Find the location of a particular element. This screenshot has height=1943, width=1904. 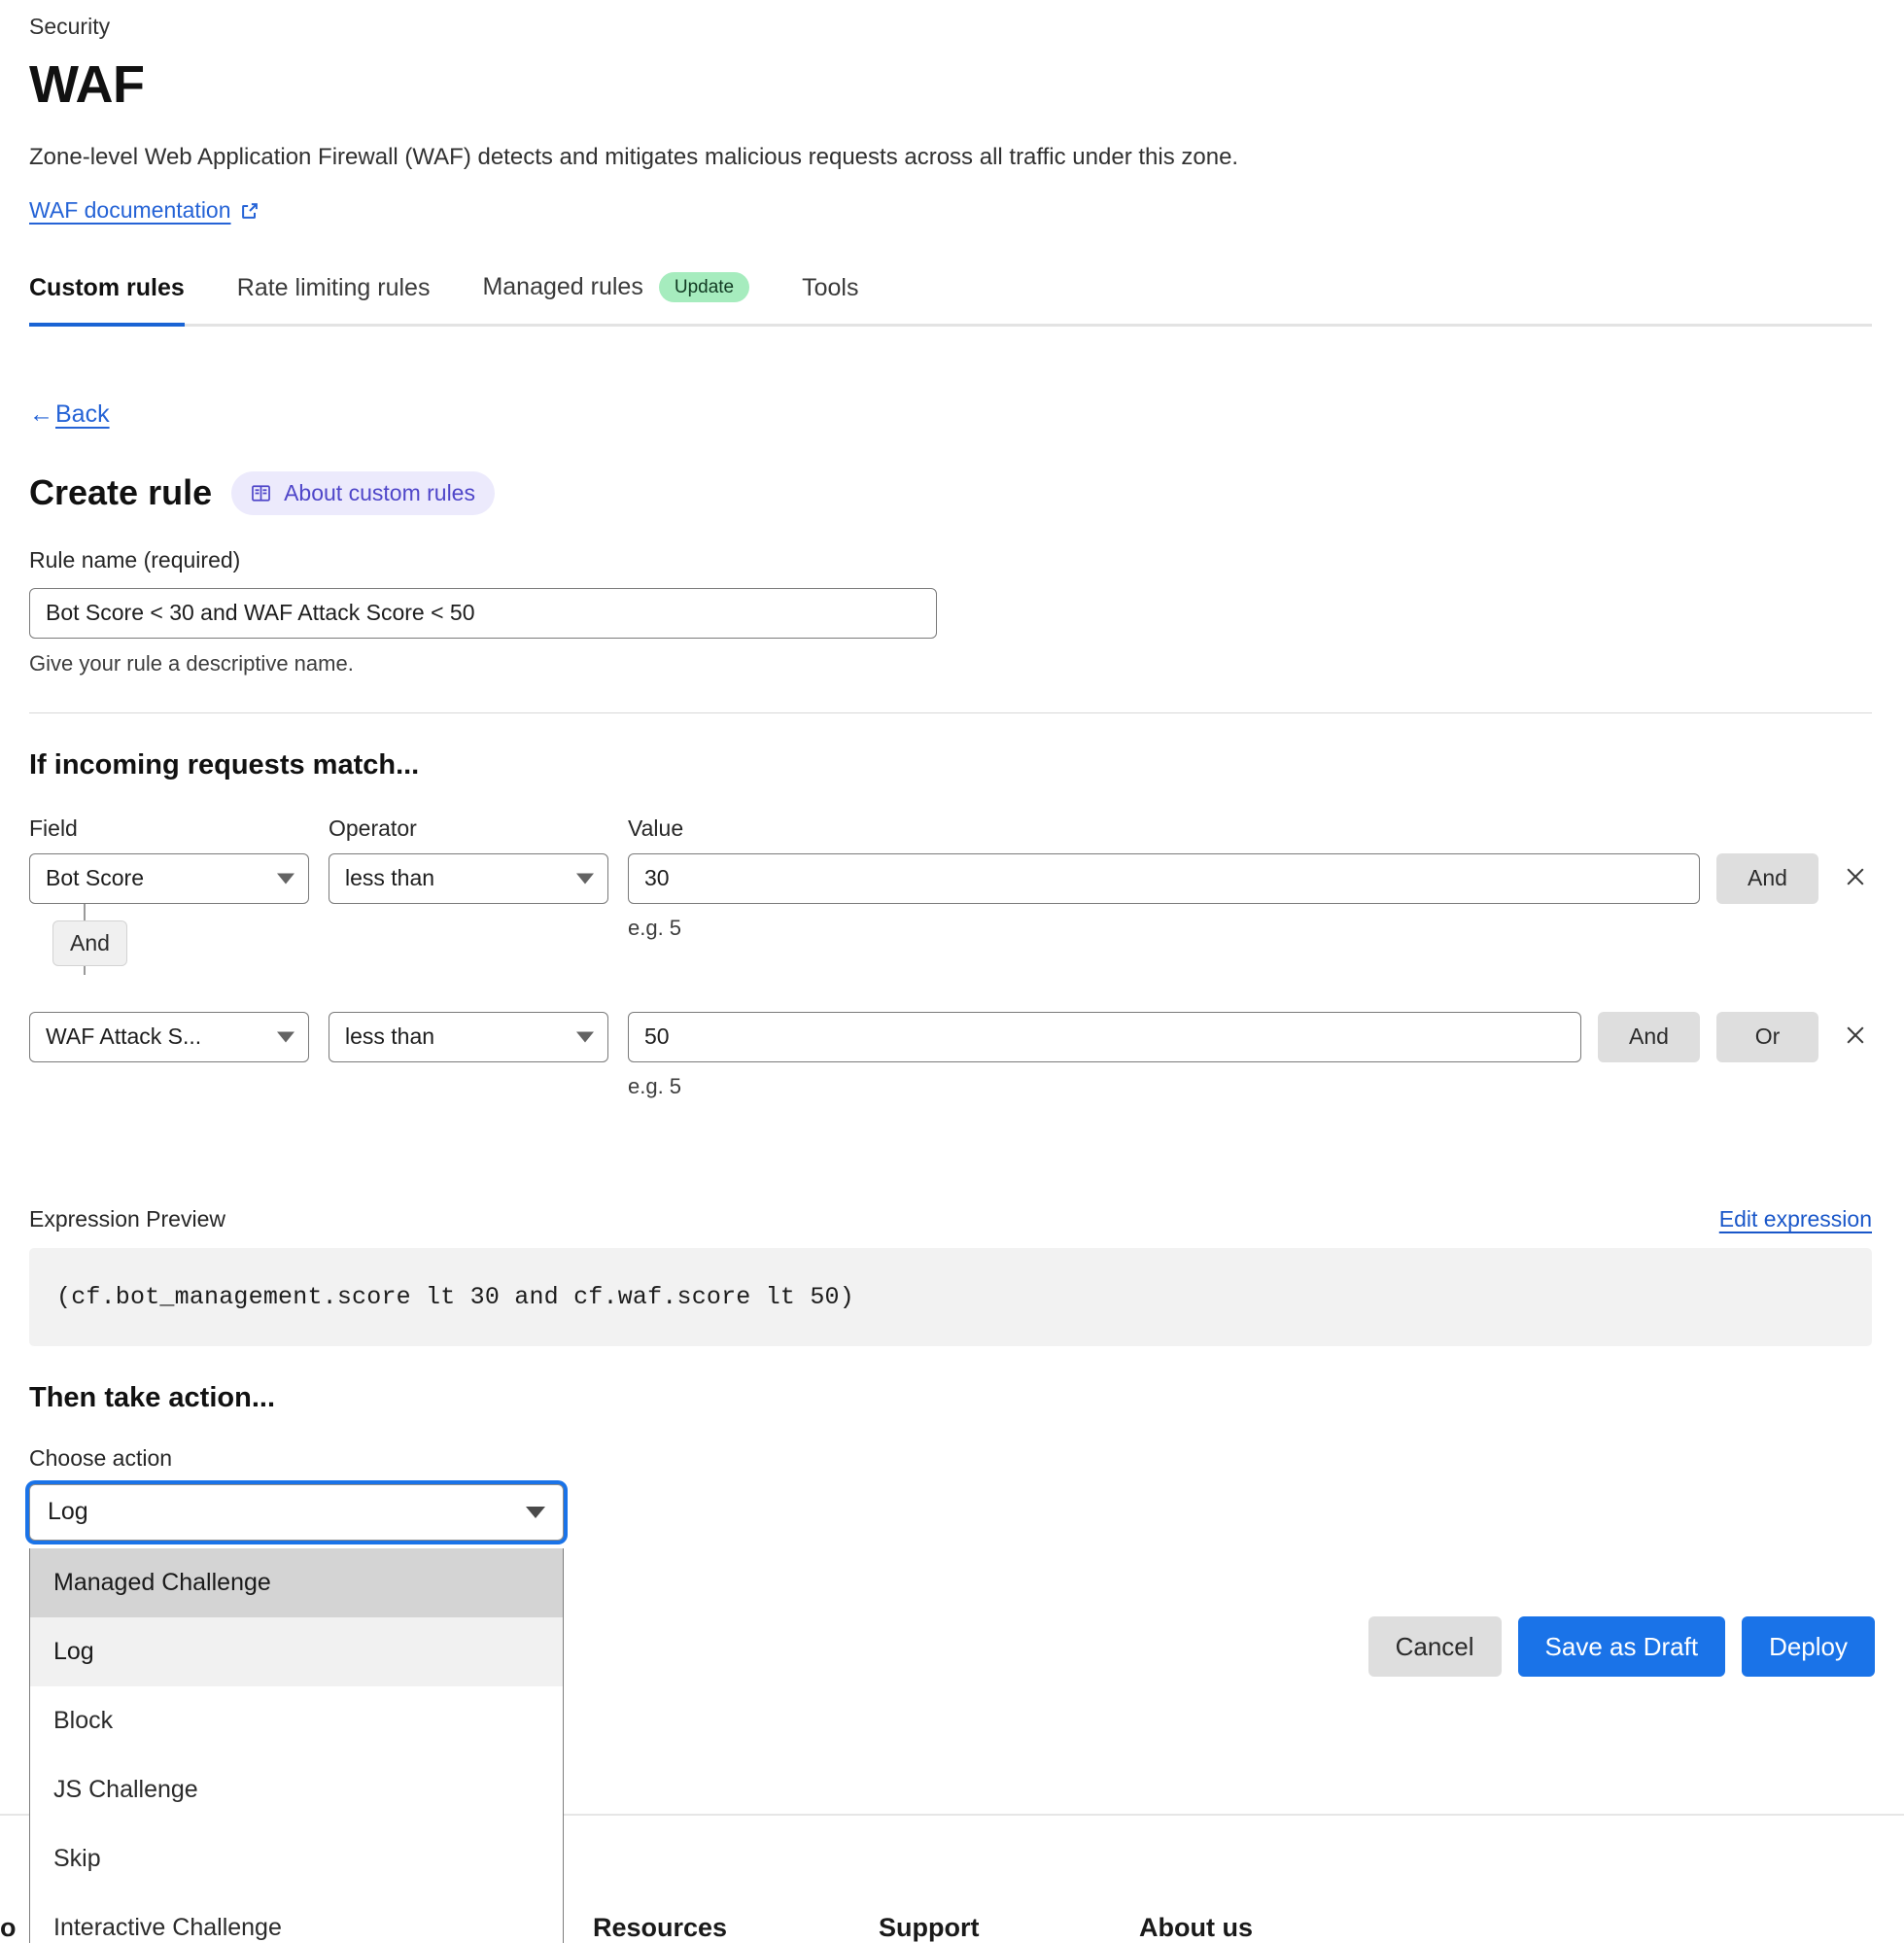

page-title: WAF is located at coordinates (87, 84).